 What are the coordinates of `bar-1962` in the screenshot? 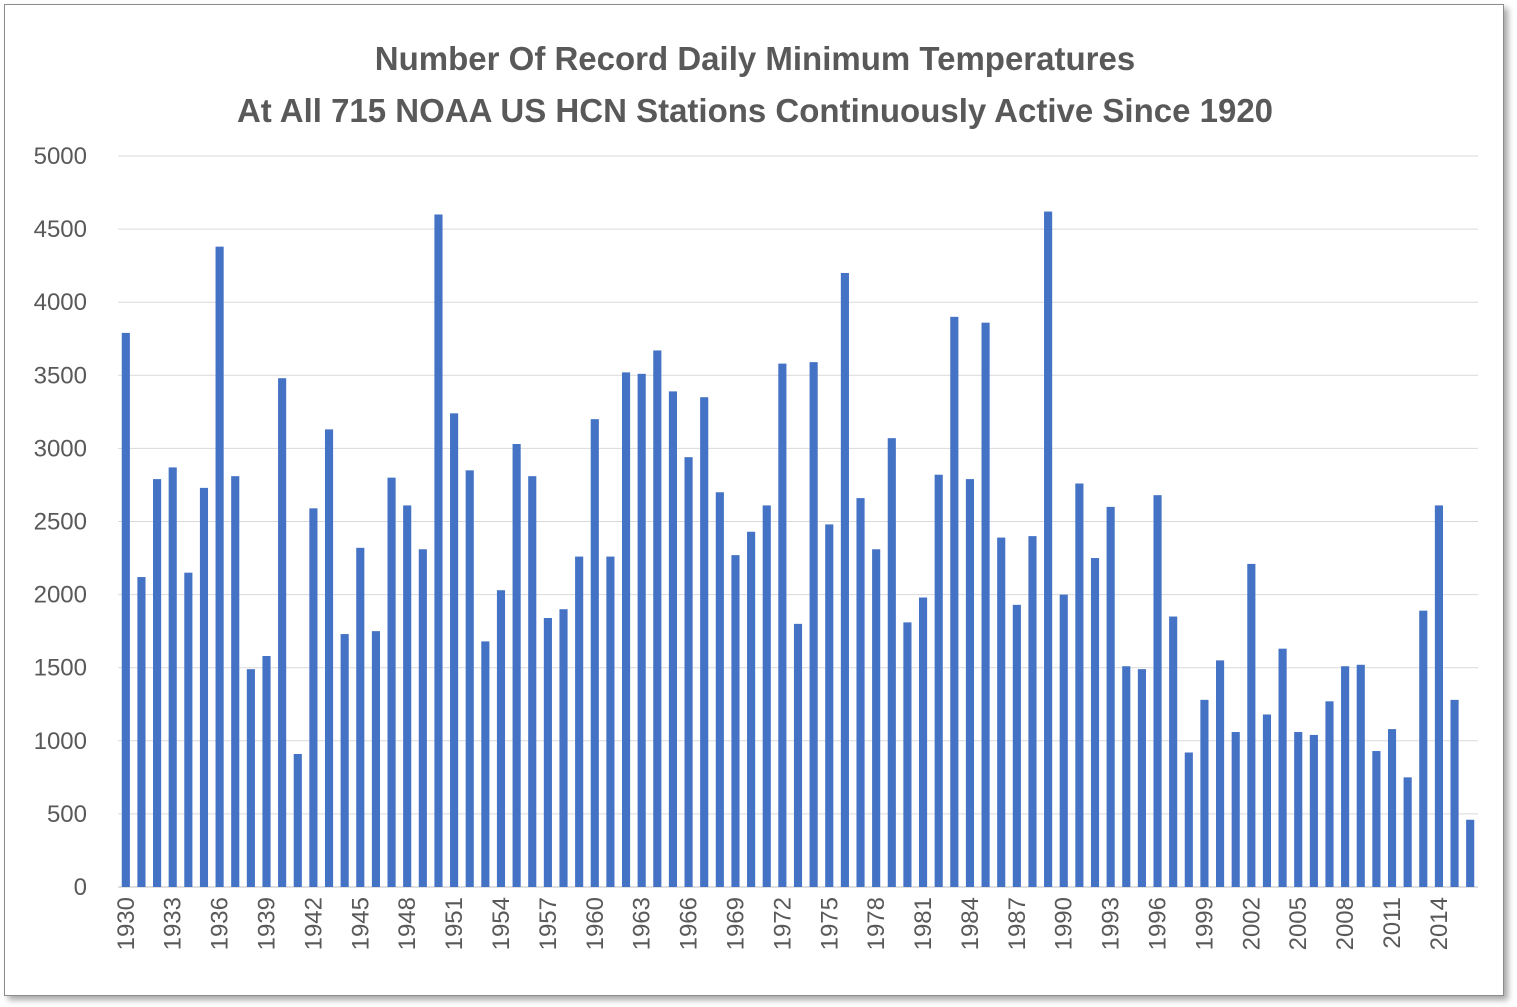 It's located at (626, 629).